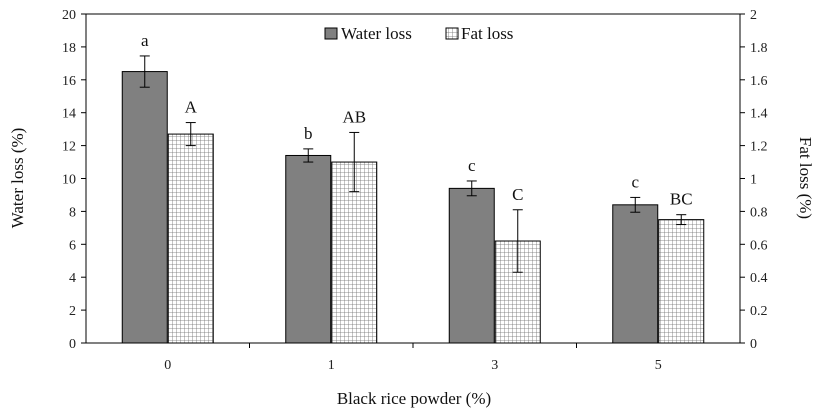  What do you see at coordinates (517, 194) in the screenshot?
I see `significance-label-fat-loss: C` at bounding box center [517, 194].